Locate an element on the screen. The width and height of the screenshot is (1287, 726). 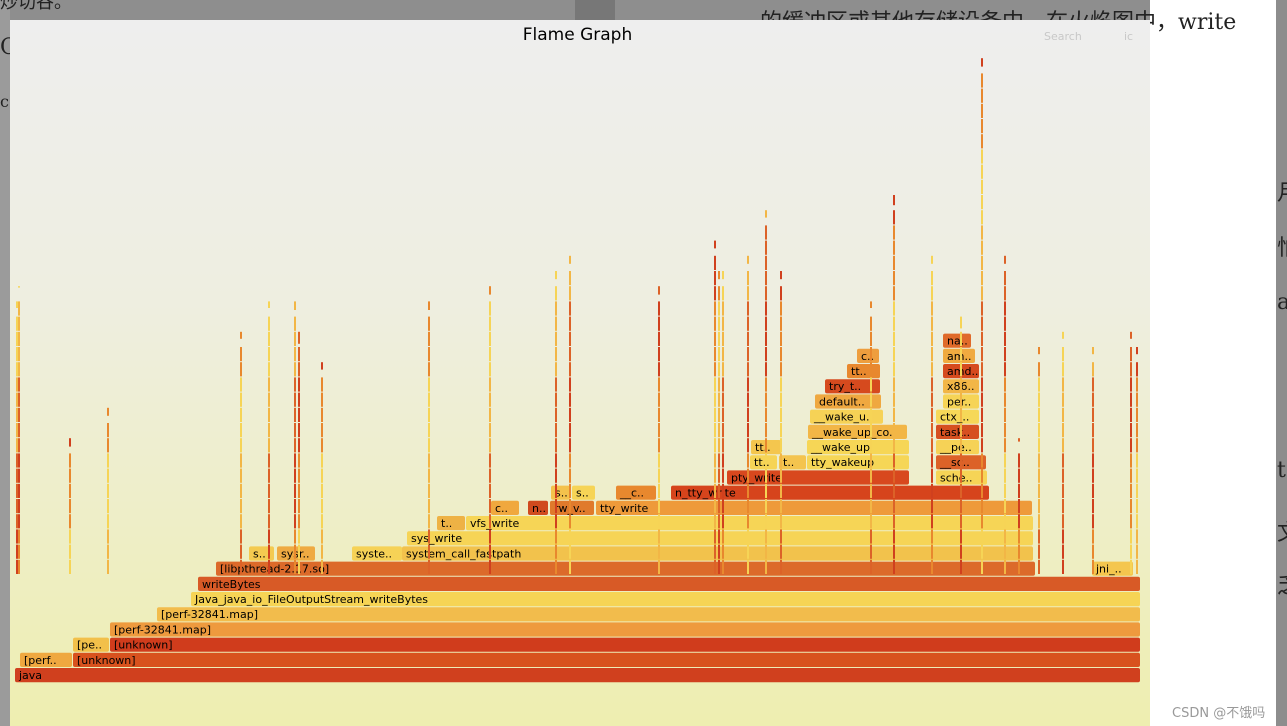
flame-frame: __pe.. is located at coordinates (957, 447).